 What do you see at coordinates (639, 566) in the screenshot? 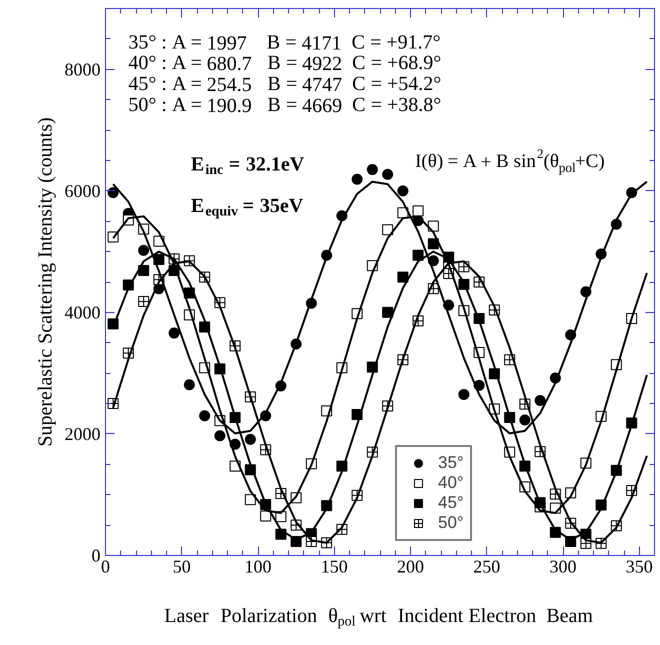
I see `x-tick-label: 350` at bounding box center [639, 566].